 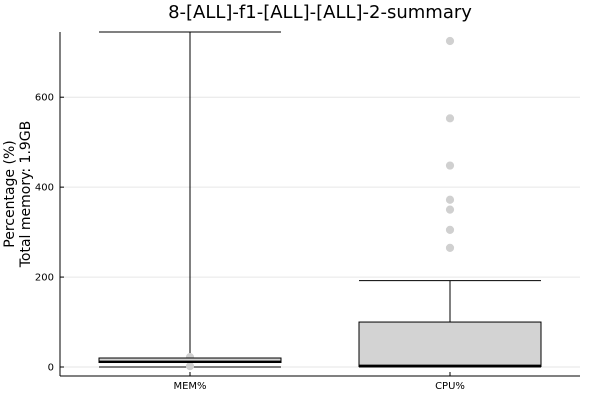 I want to click on y-tick-label: 0, so click(x=51, y=368).